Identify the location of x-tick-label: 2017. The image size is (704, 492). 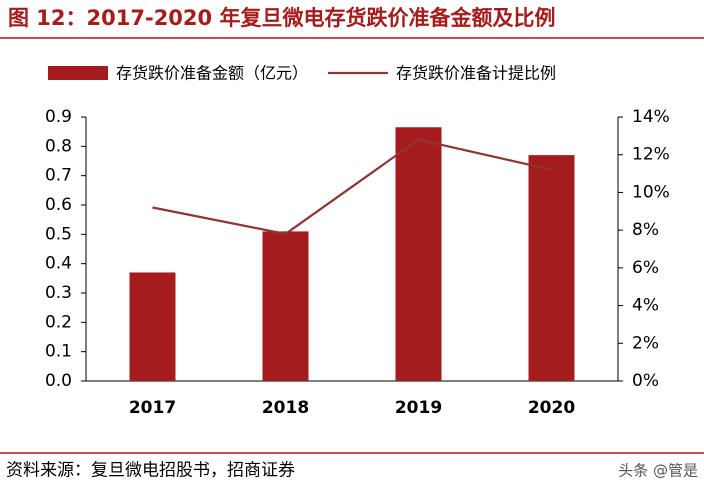
(152, 408).